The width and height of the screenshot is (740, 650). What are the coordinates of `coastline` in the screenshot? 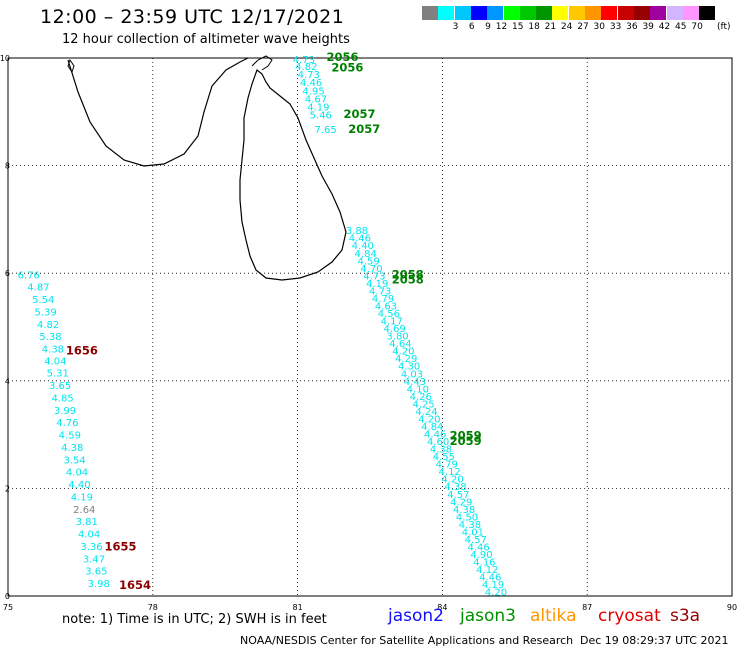 It's located at (207, 168).